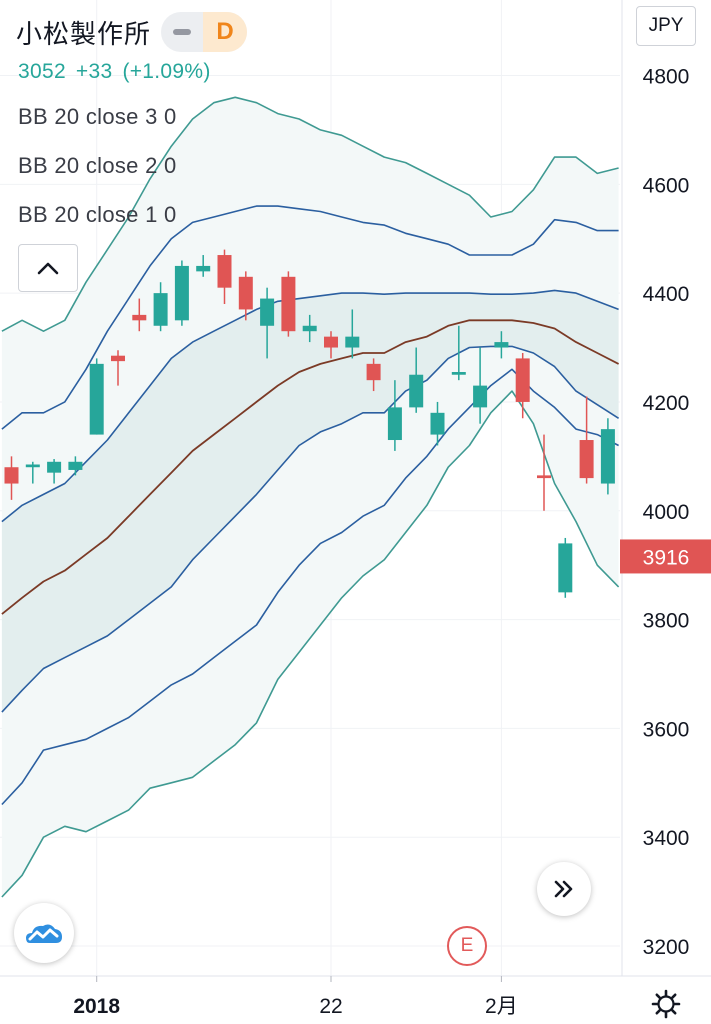 The height and width of the screenshot is (1024, 711). Describe the element at coordinates (94, 71) in the screenshot. I see `price-change: +33` at that location.